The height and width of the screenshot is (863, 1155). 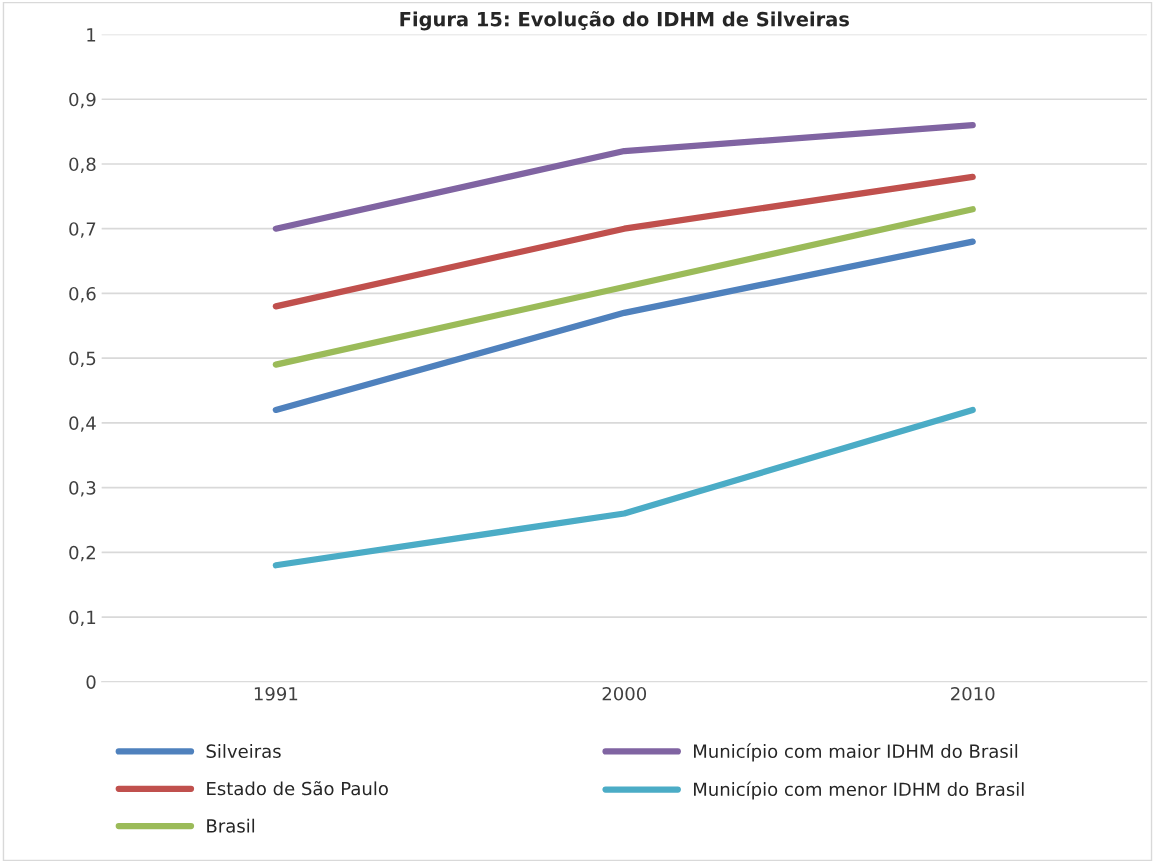 I want to click on y-tick-label: 0, so click(x=91, y=682).